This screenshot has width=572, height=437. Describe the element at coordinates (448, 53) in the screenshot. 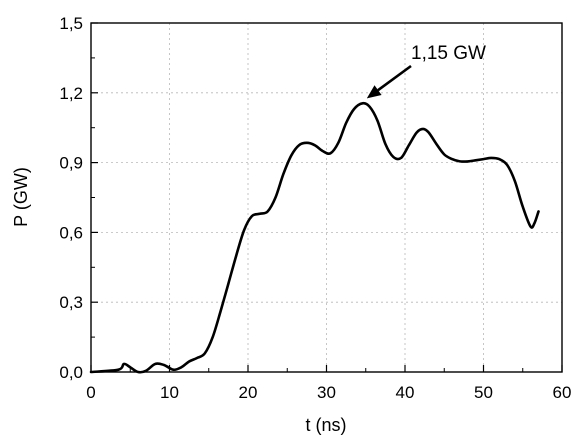

I see `annotation-label: 1,15 GW` at that location.